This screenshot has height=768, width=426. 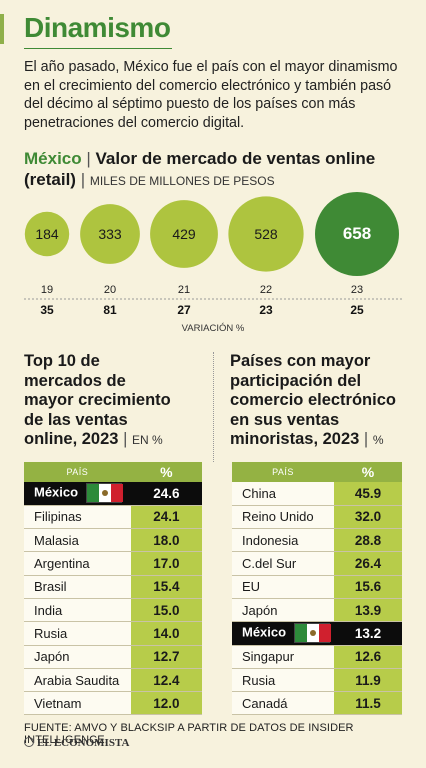 What do you see at coordinates (77, 610) in the screenshot?
I see `country-name: India` at bounding box center [77, 610].